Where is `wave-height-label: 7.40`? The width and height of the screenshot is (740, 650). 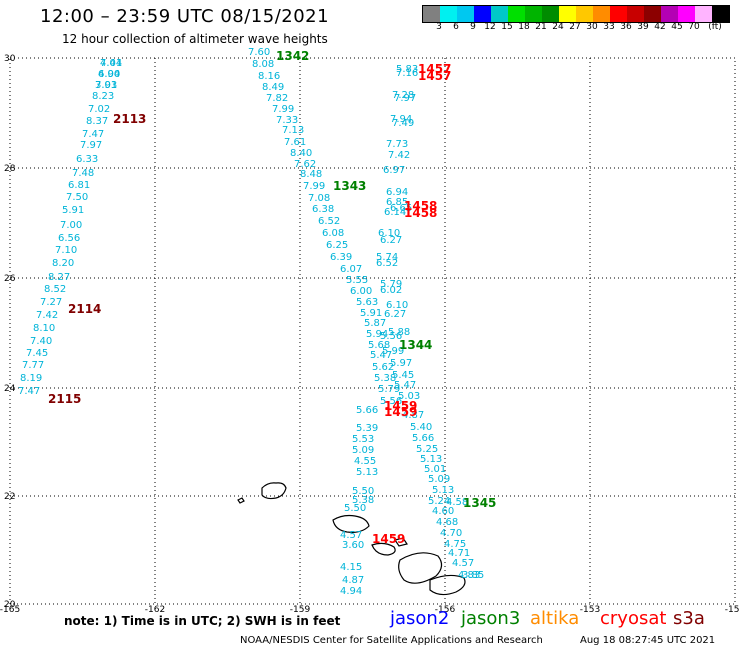 wave-height-label: 7.40 is located at coordinates (41, 341).